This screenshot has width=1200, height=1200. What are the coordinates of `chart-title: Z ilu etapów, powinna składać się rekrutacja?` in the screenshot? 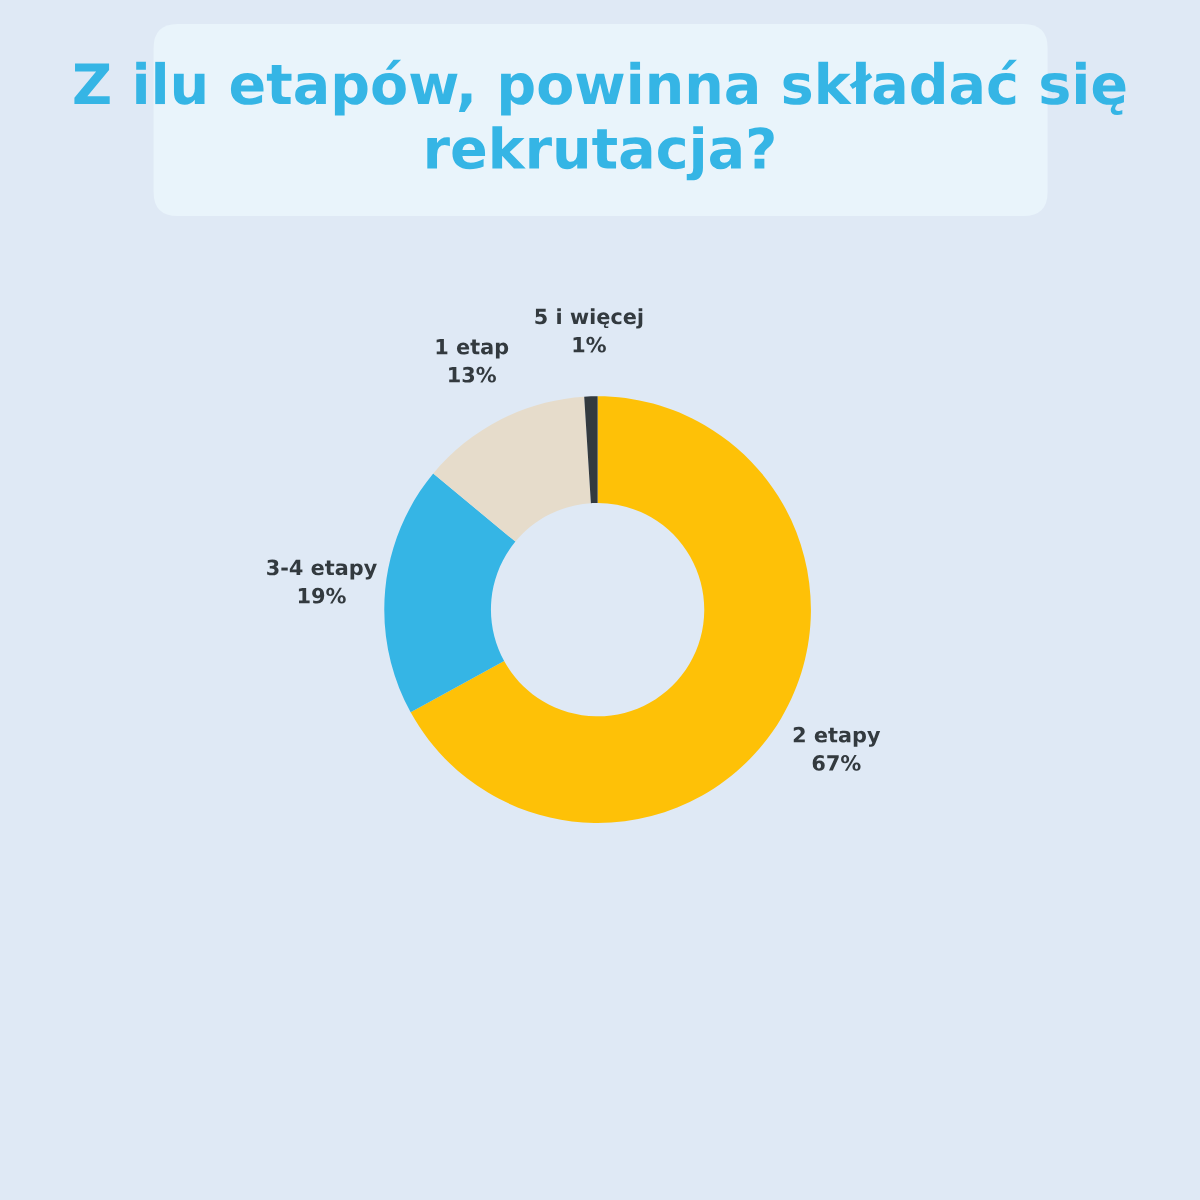 It's located at (600, 120).